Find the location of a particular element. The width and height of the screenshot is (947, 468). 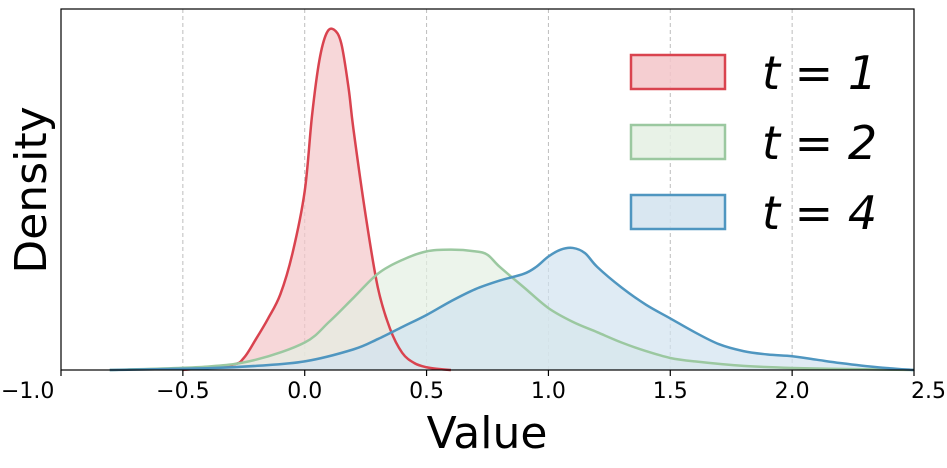

x-tick-label: 2.5 is located at coordinates (928, 391).